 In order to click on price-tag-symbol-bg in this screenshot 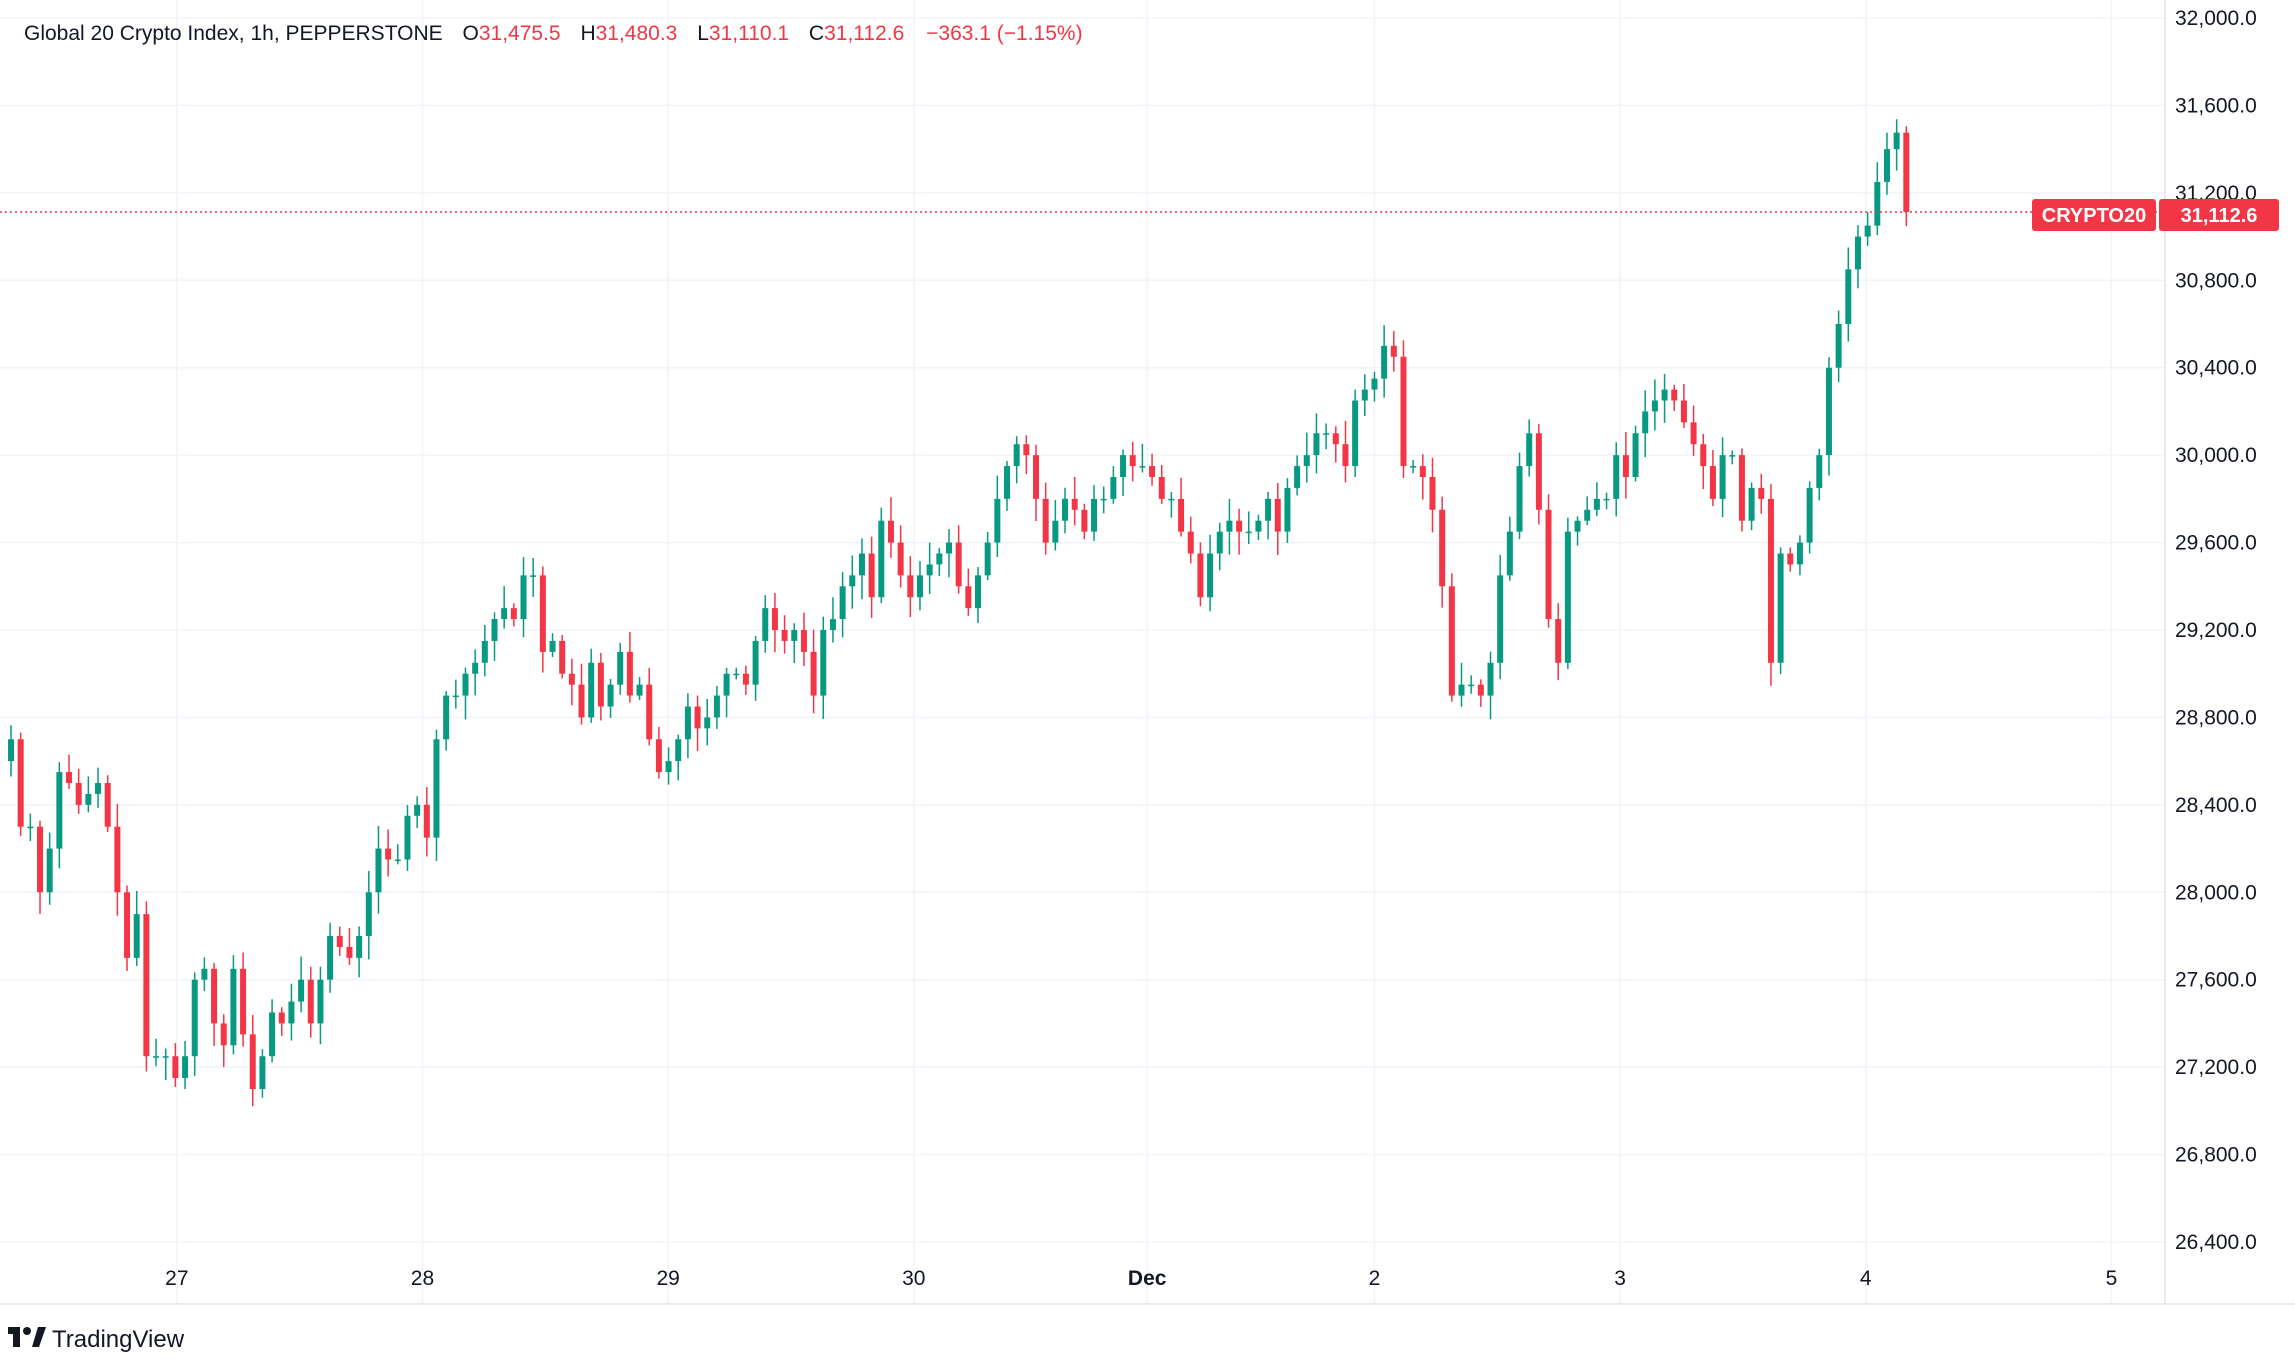, I will do `click(2094, 215)`.